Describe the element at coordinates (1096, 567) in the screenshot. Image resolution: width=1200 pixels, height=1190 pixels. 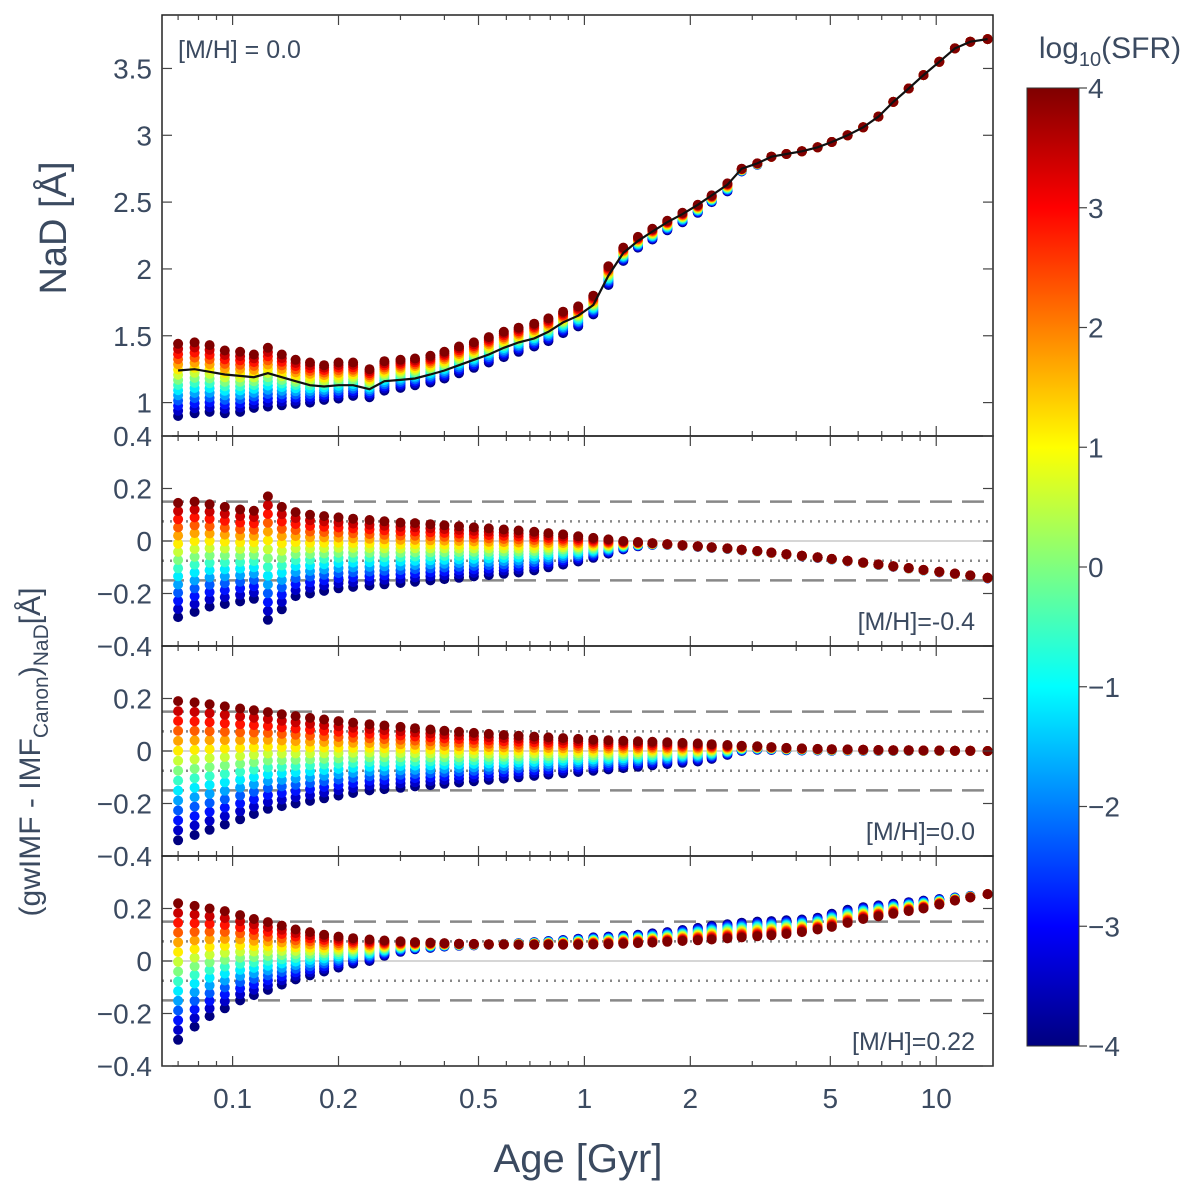
I see `colorbar-tick-label: 0` at that location.